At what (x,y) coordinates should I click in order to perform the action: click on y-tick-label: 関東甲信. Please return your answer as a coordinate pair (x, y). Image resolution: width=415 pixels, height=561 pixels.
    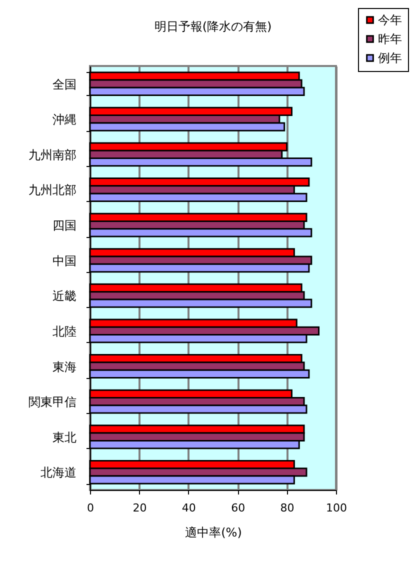
    Looking at the image, I should click on (52, 402).